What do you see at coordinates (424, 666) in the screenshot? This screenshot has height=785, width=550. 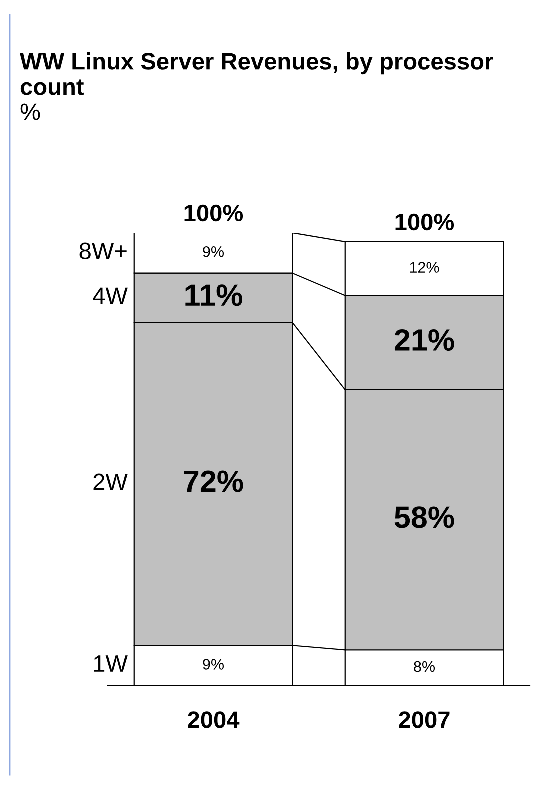 I see `data-label: 8%` at bounding box center [424, 666].